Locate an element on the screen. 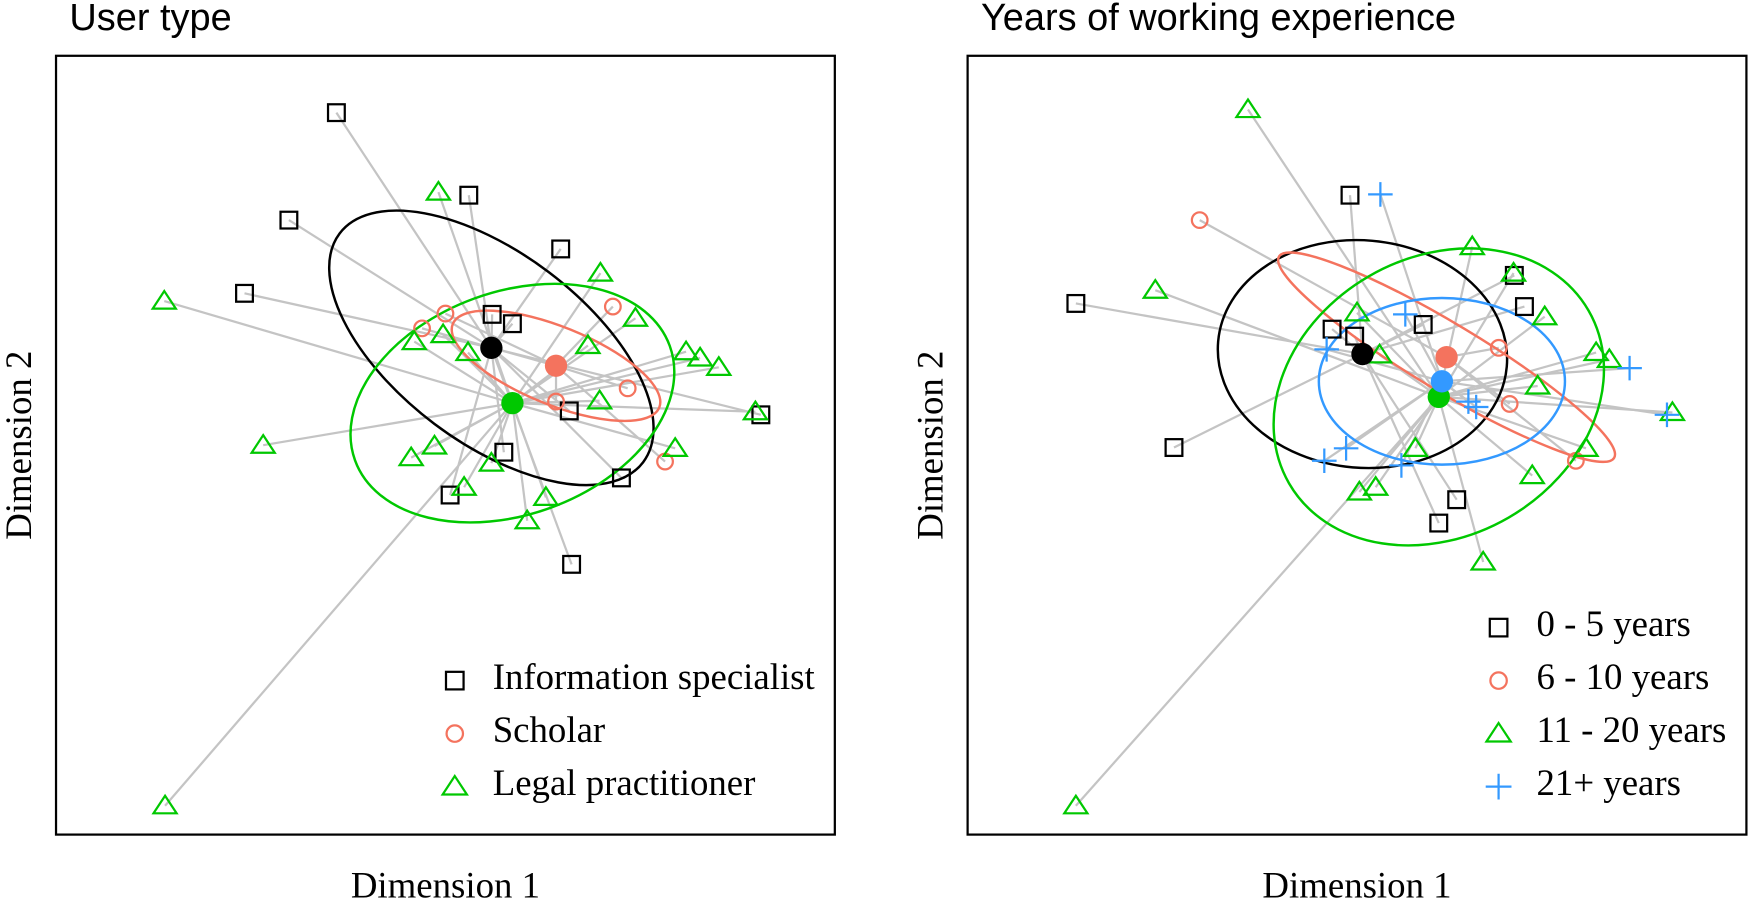  legend-label: 0 - 5 years is located at coordinates (1614, 623).